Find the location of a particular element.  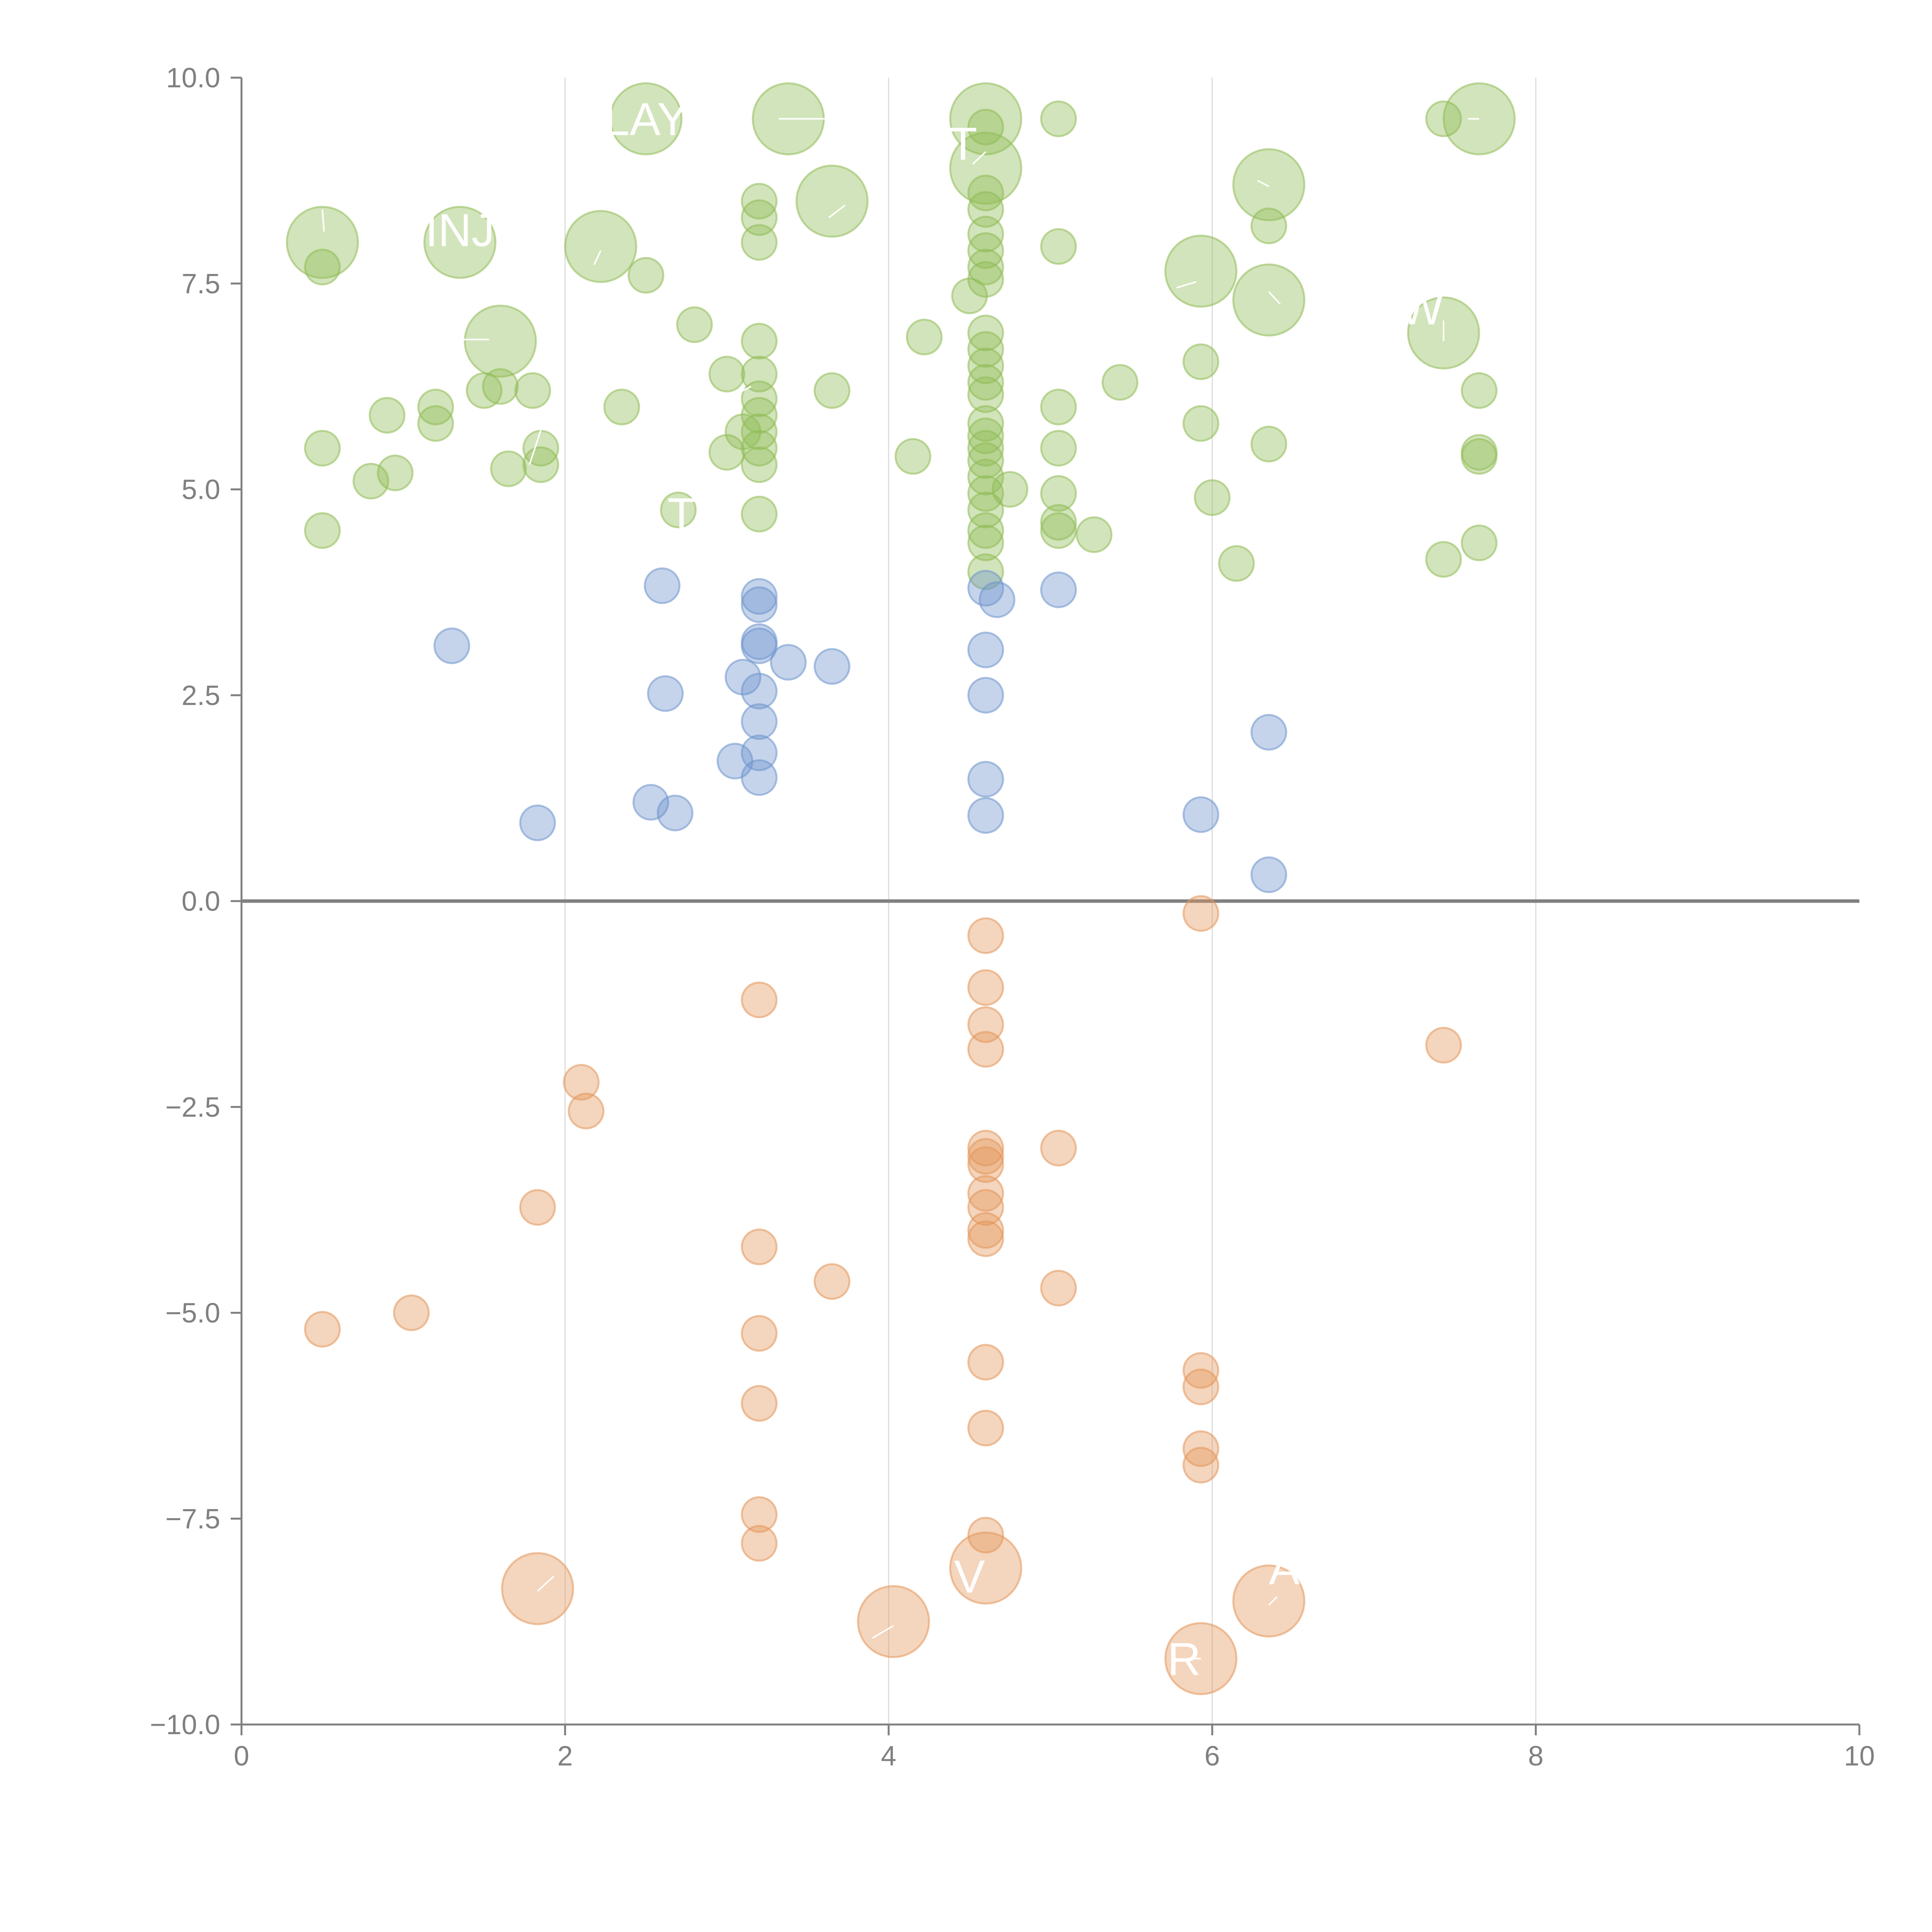

x-tick-label: 6 is located at coordinates (1212, 1756).